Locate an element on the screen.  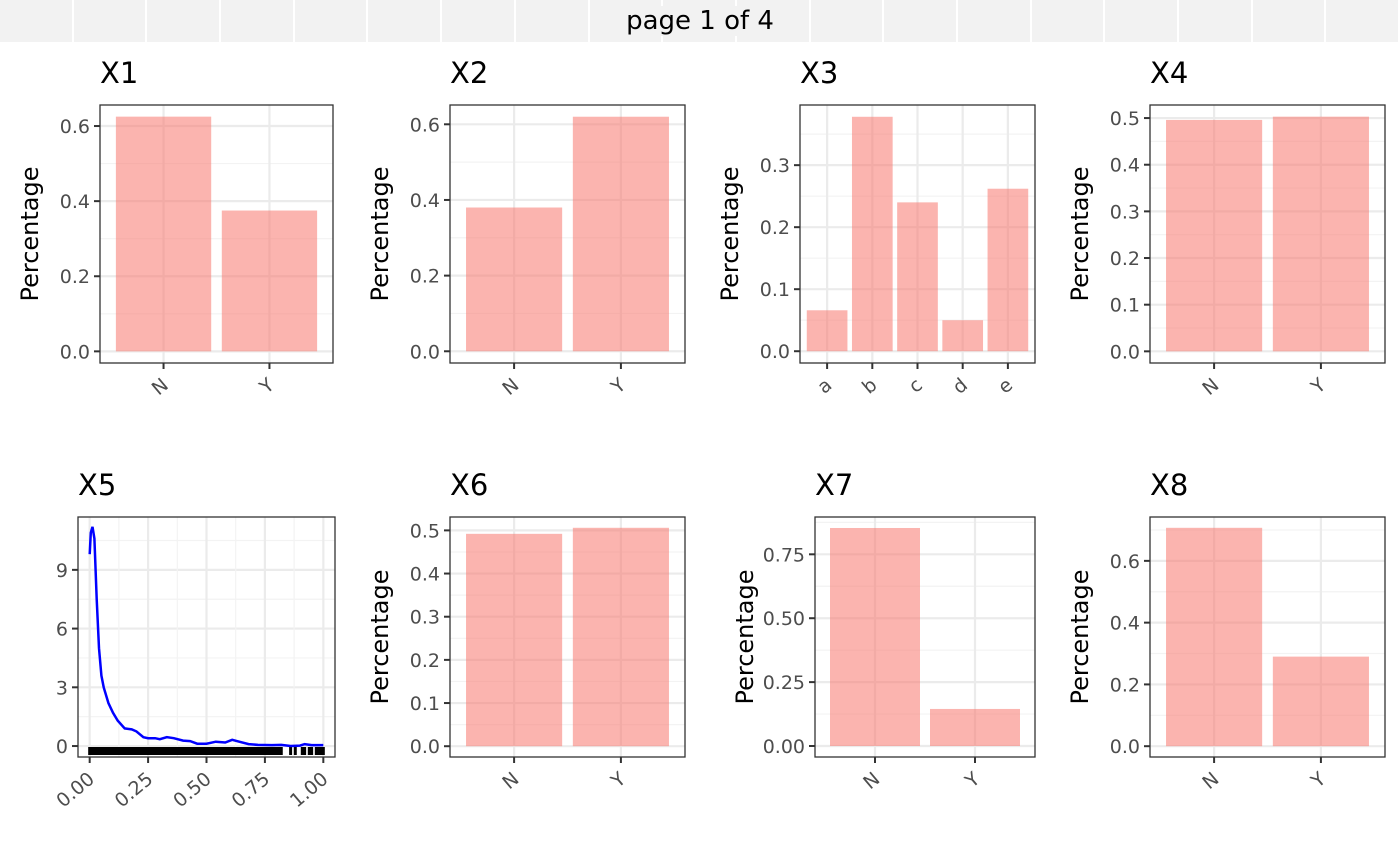
bar-c is located at coordinates (917, 277).